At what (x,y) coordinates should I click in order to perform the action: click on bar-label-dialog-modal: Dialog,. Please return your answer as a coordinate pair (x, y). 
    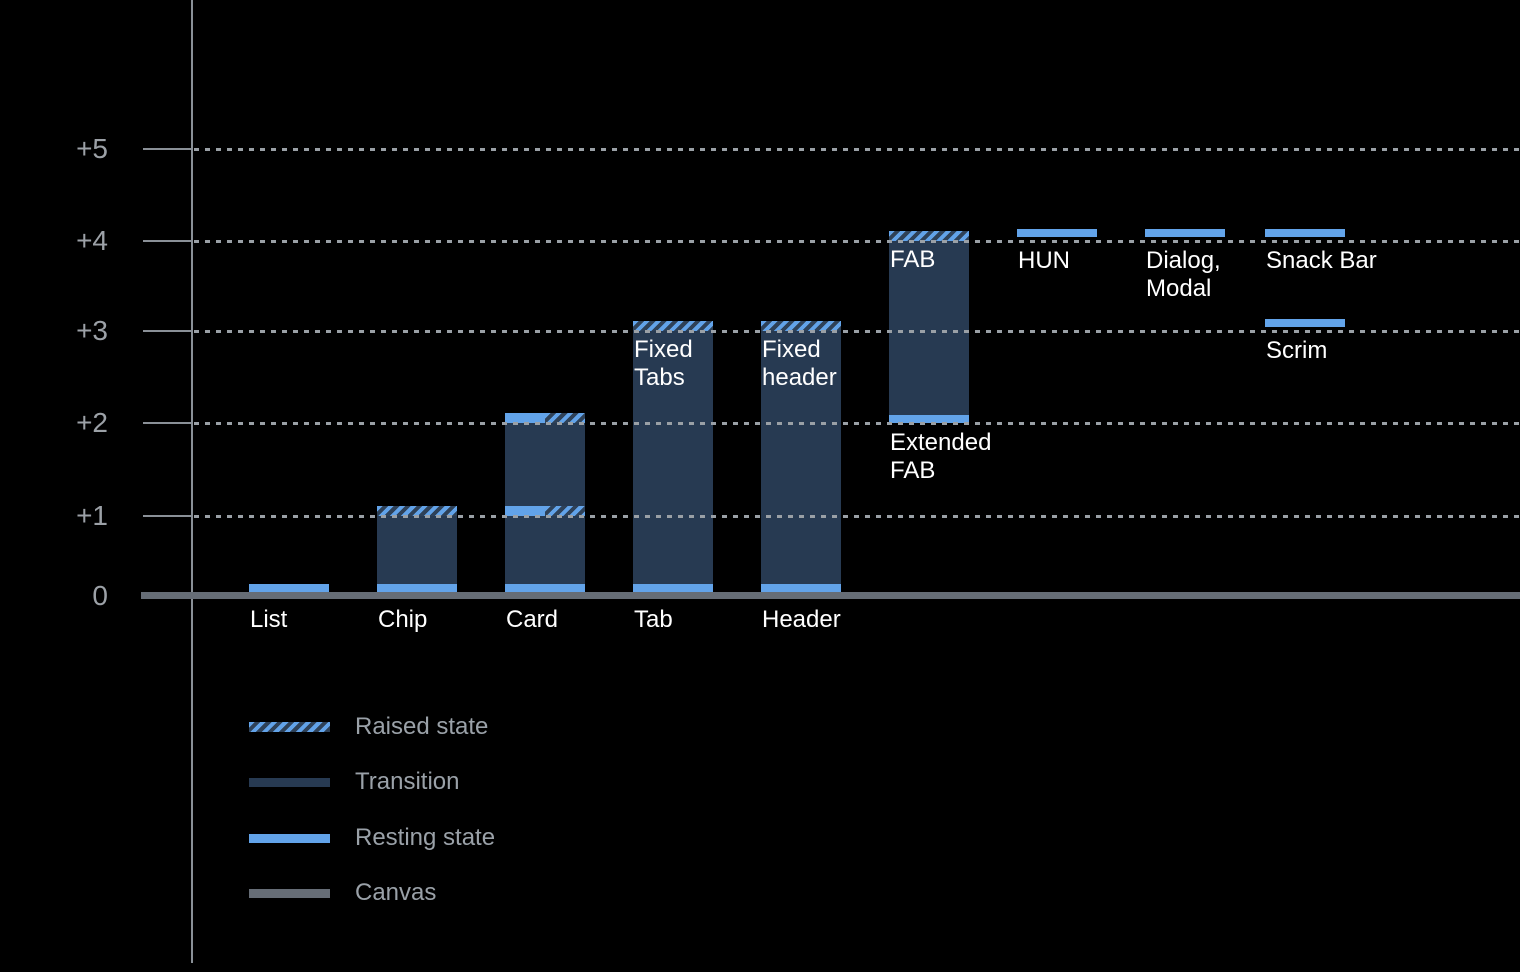
    Looking at the image, I should click on (1183, 260).